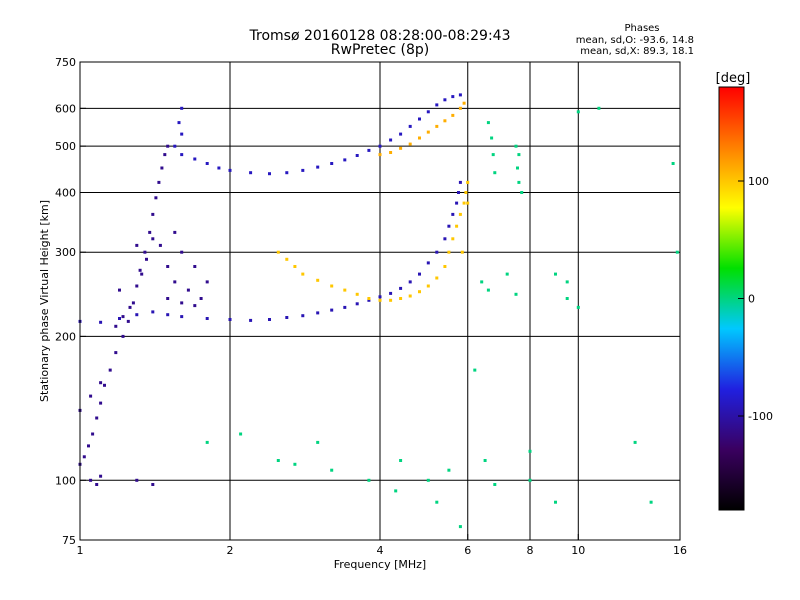 This screenshot has height=600, width=800. What do you see at coordinates (65, 252) in the screenshot?
I see `y-tick-label: 300` at bounding box center [65, 252].